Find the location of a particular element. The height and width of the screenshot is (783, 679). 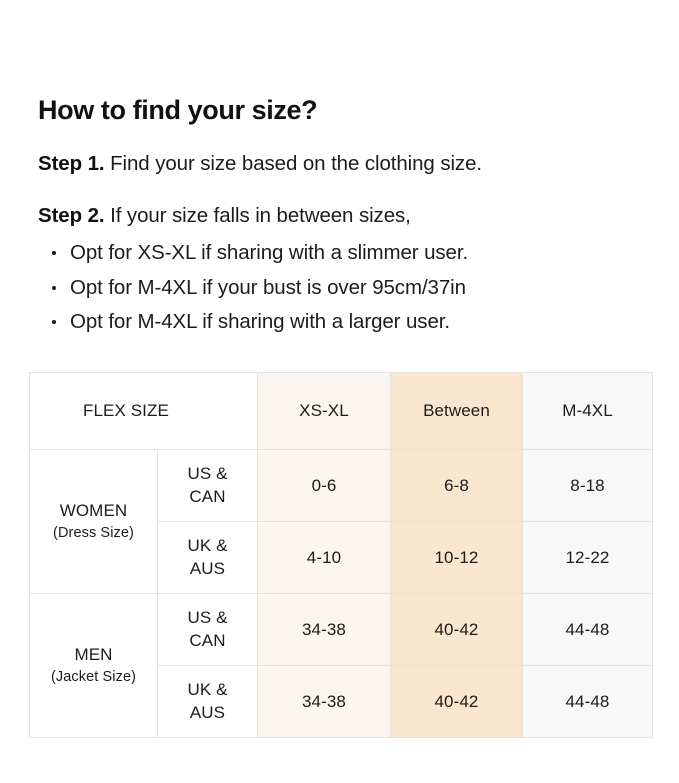

cell-xs-xl: 0-6 is located at coordinates (324, 485).